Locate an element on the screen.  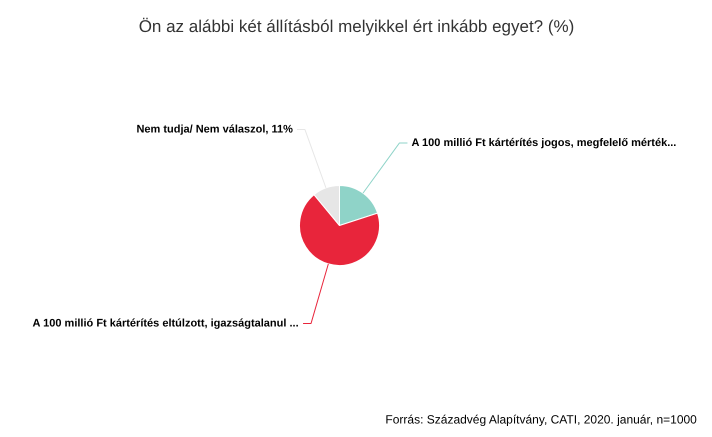
text: Forrás: Századvég Alapítvány, CATI, 2020. január, n=1000 is located at coordinates (541, 419).